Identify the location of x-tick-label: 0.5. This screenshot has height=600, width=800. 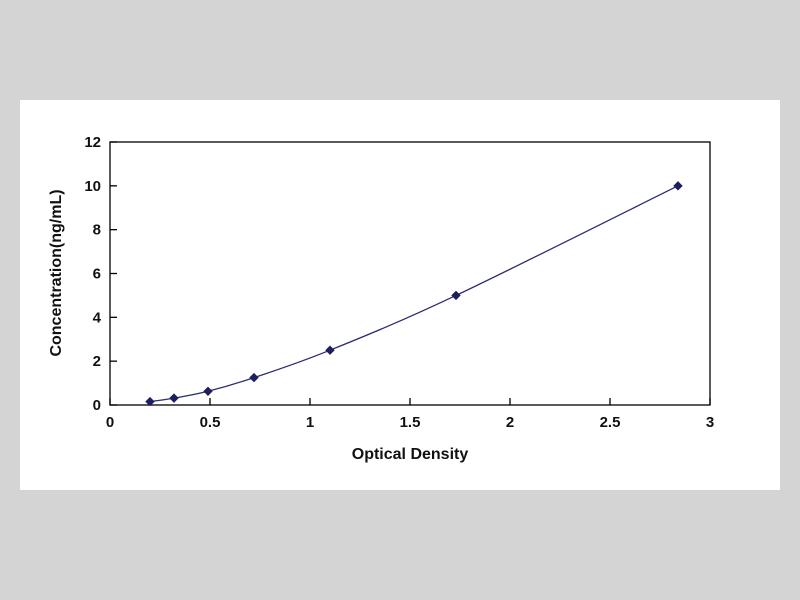
(210, 422).